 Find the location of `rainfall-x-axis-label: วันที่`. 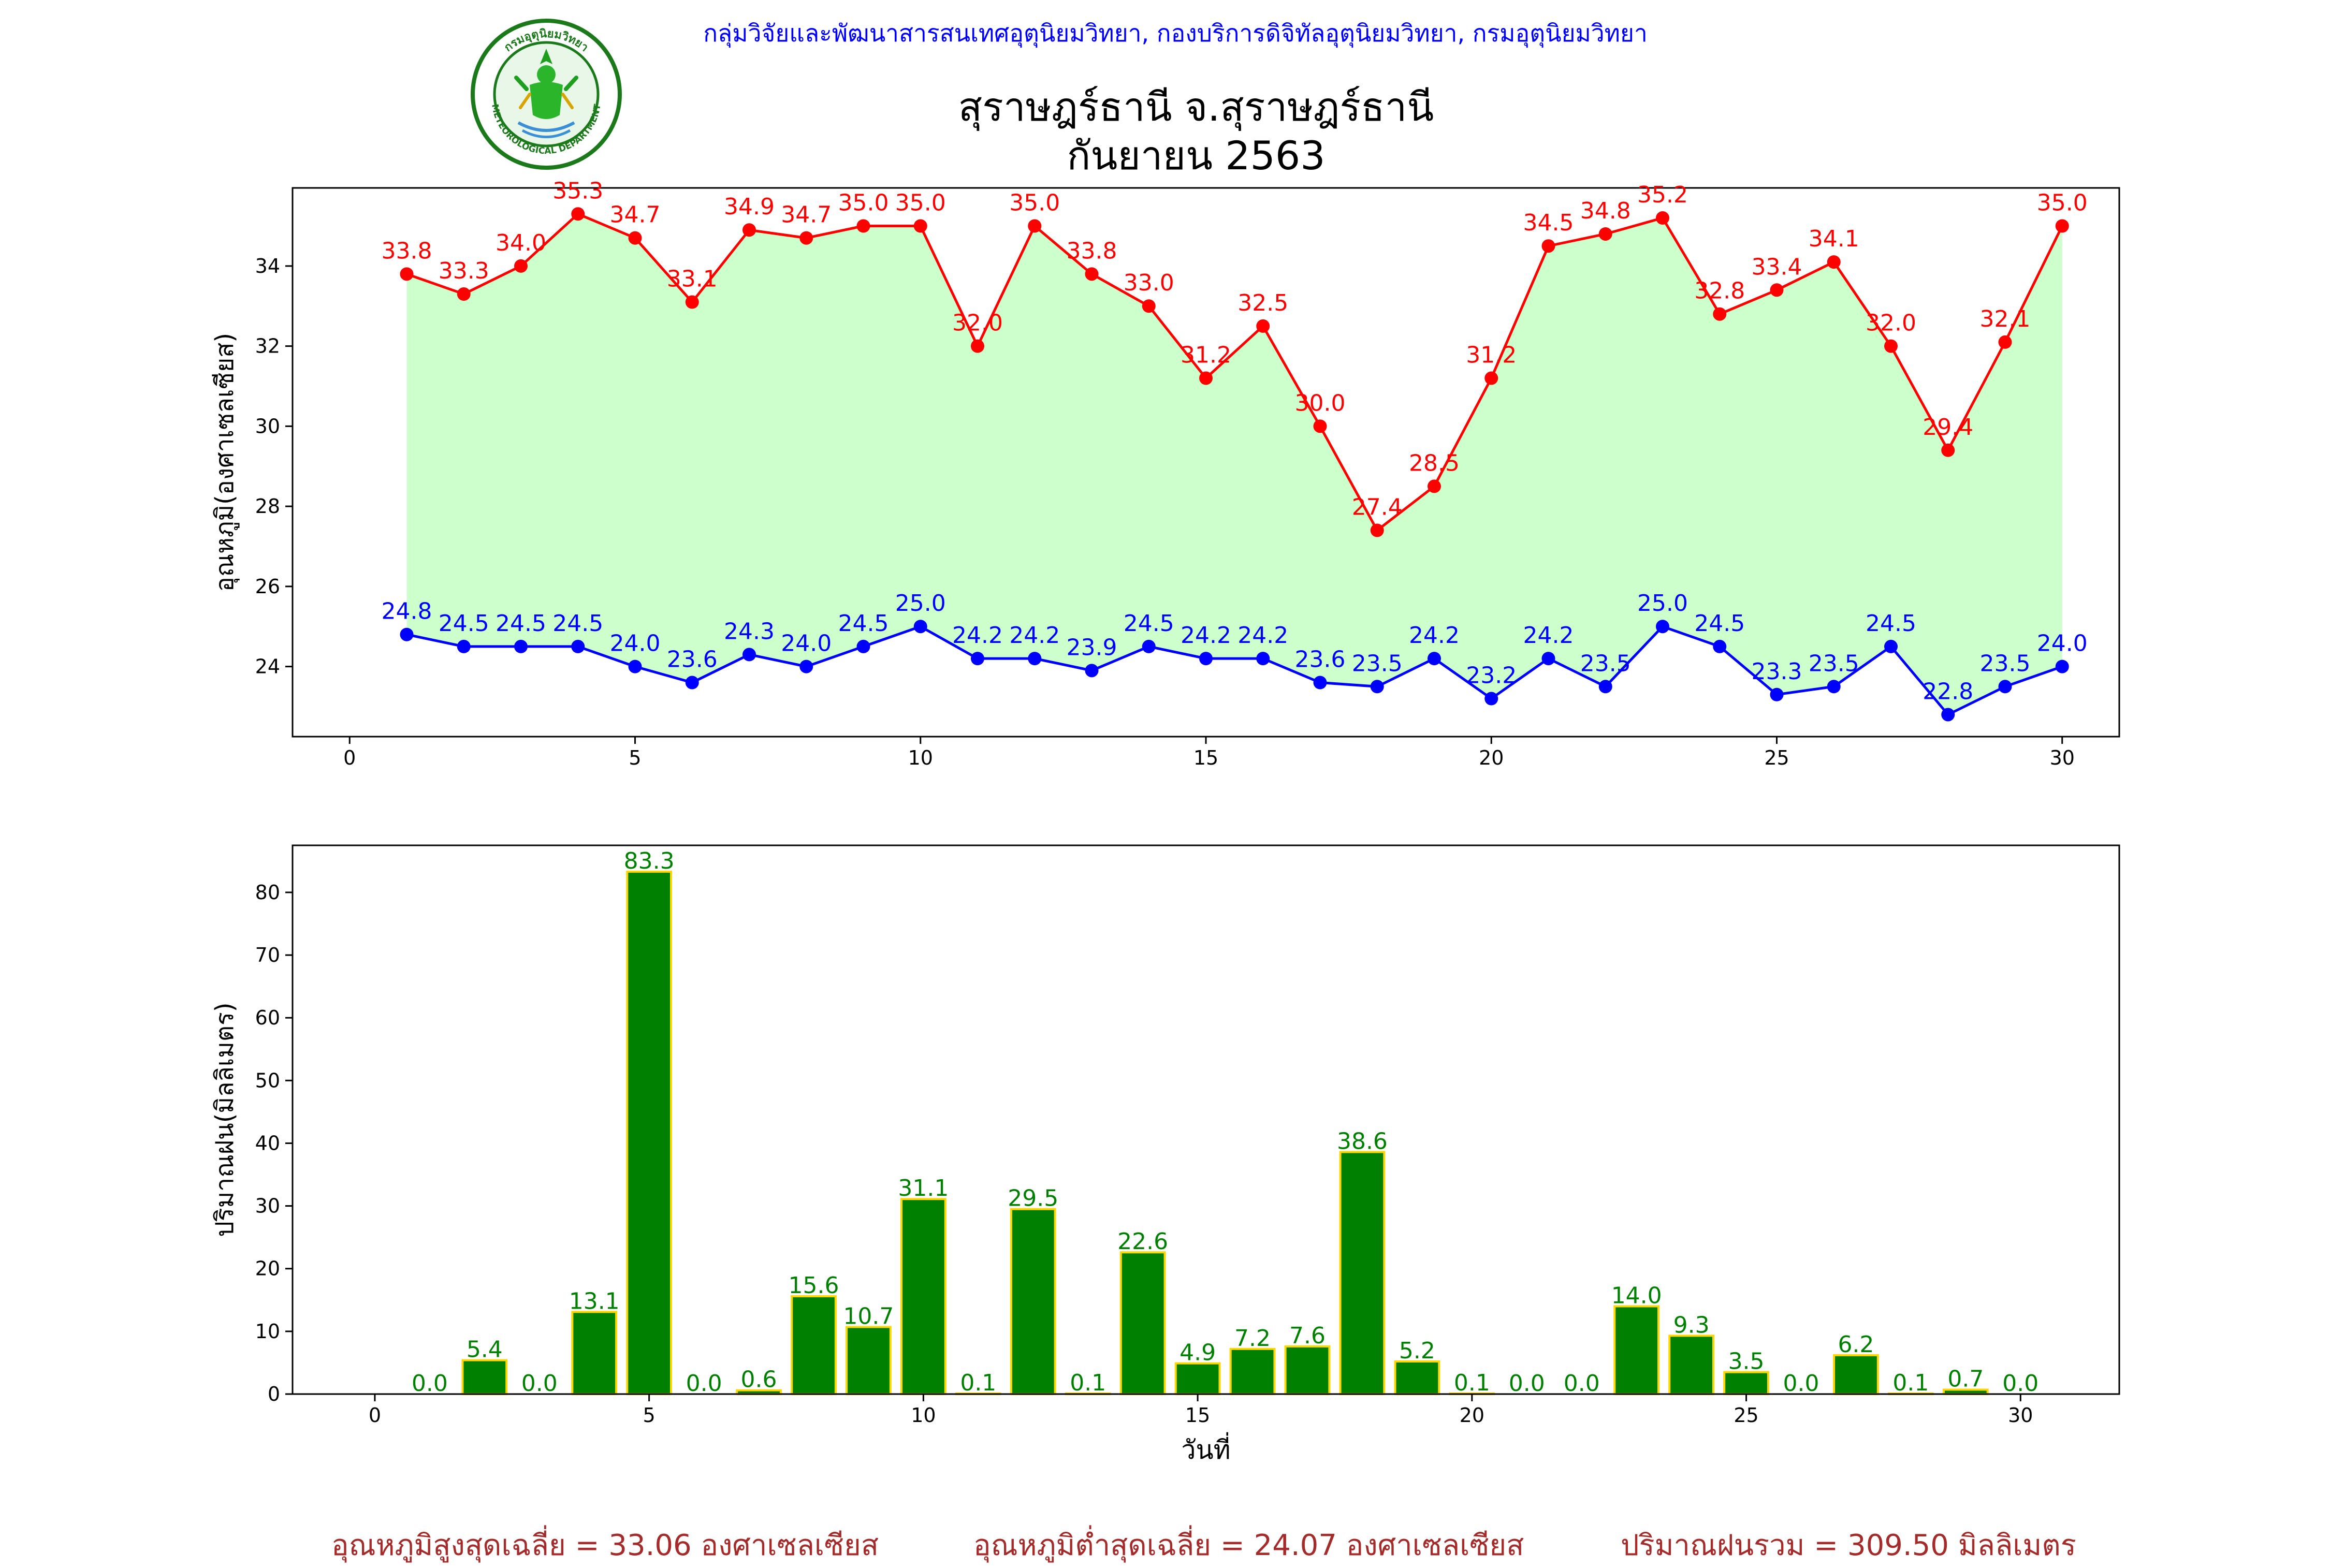

rainfall-x-axis-label: วันที่ is located at coordinates (1205, 1448).